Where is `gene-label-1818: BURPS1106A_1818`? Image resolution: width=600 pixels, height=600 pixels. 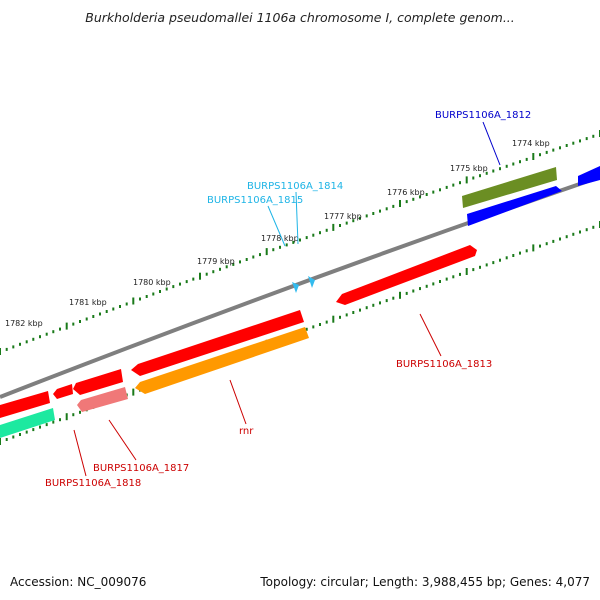
gene-label-1818: BURPS1106A_1818 is located at coordinates (93, 483).